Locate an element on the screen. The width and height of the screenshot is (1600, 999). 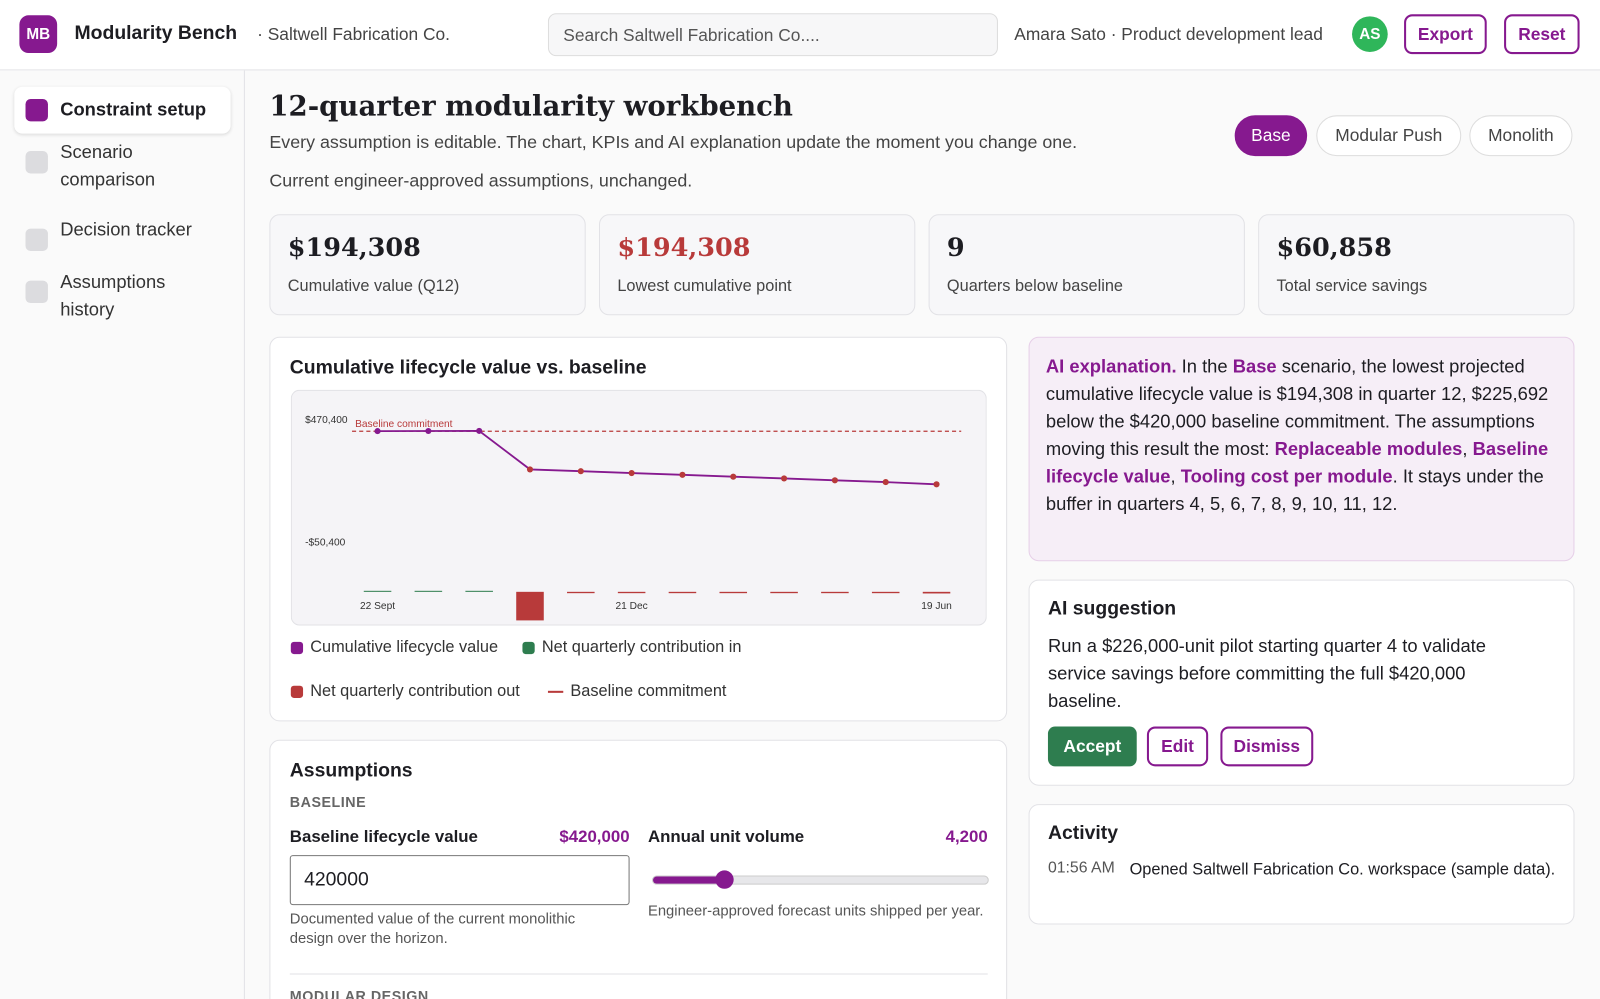
legend-label: Net quarterly contribution out is located at coordinates (415, 691).